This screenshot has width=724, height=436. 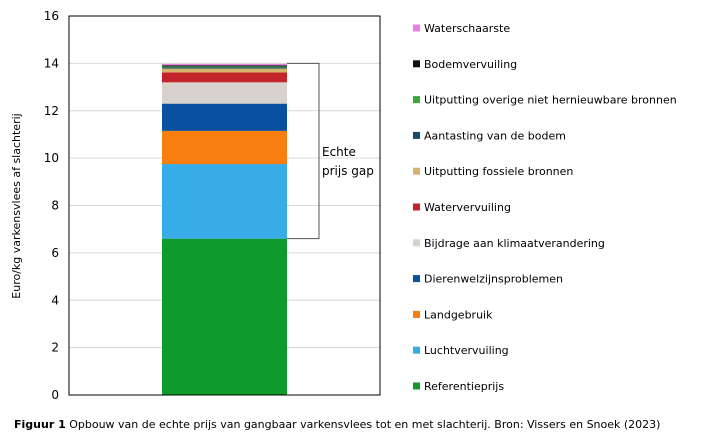 What do you see at coordinates (51, 16) in the screenshot?
I see `y-tick-label: 16` at bounding box center [51, 16].